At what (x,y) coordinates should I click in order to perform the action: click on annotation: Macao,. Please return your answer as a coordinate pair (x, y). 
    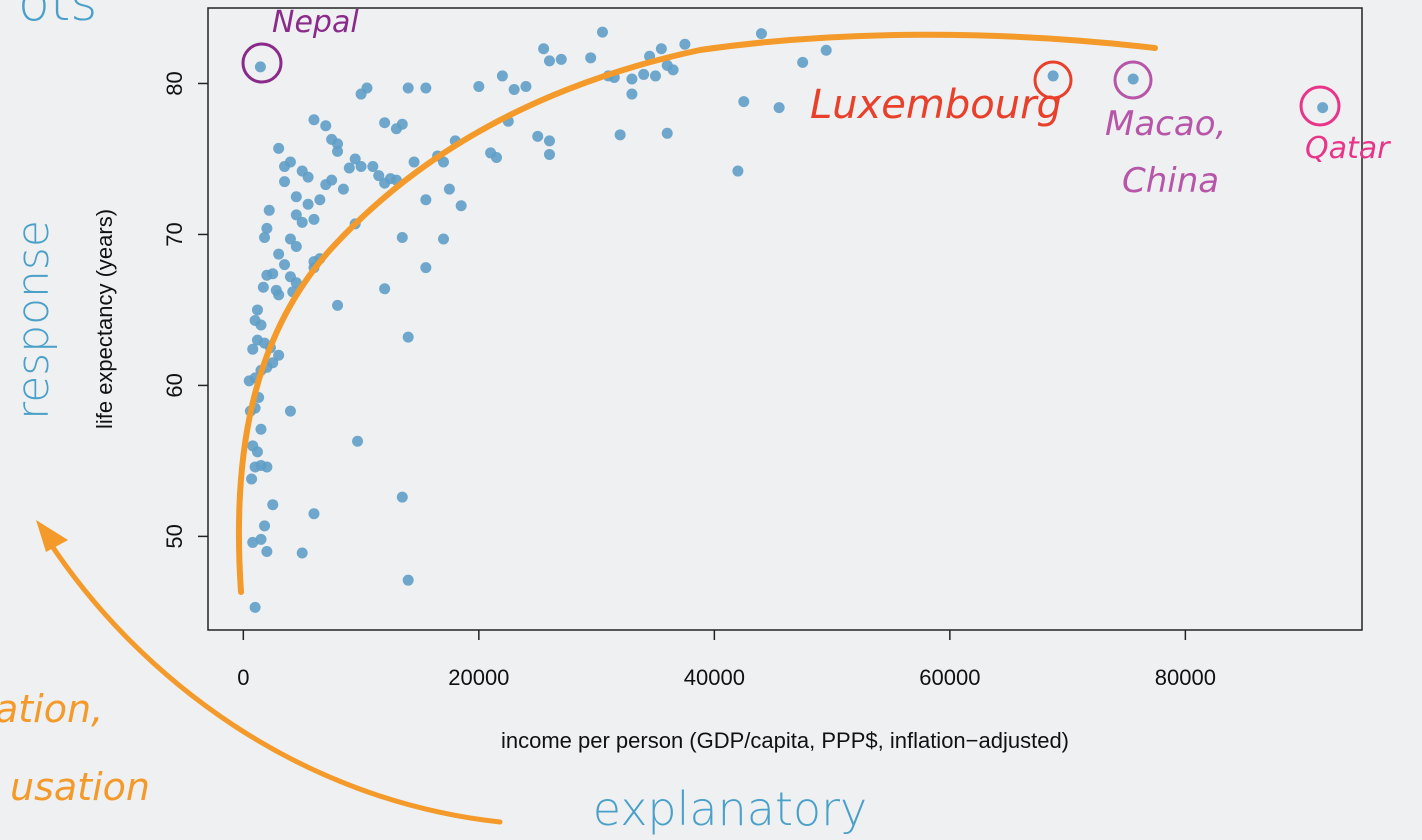
    Looking at the image, I should click on (1165, 124).